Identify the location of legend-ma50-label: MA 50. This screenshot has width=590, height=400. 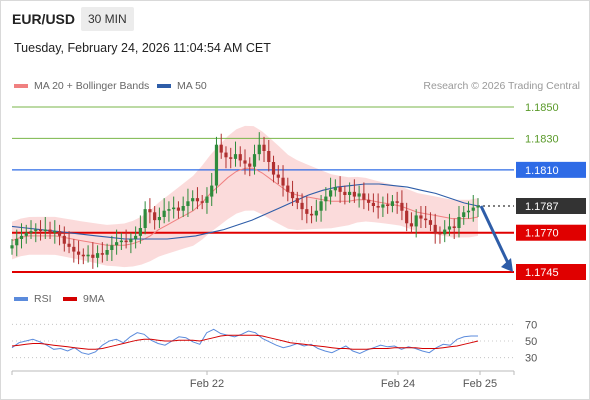
(192, 86).